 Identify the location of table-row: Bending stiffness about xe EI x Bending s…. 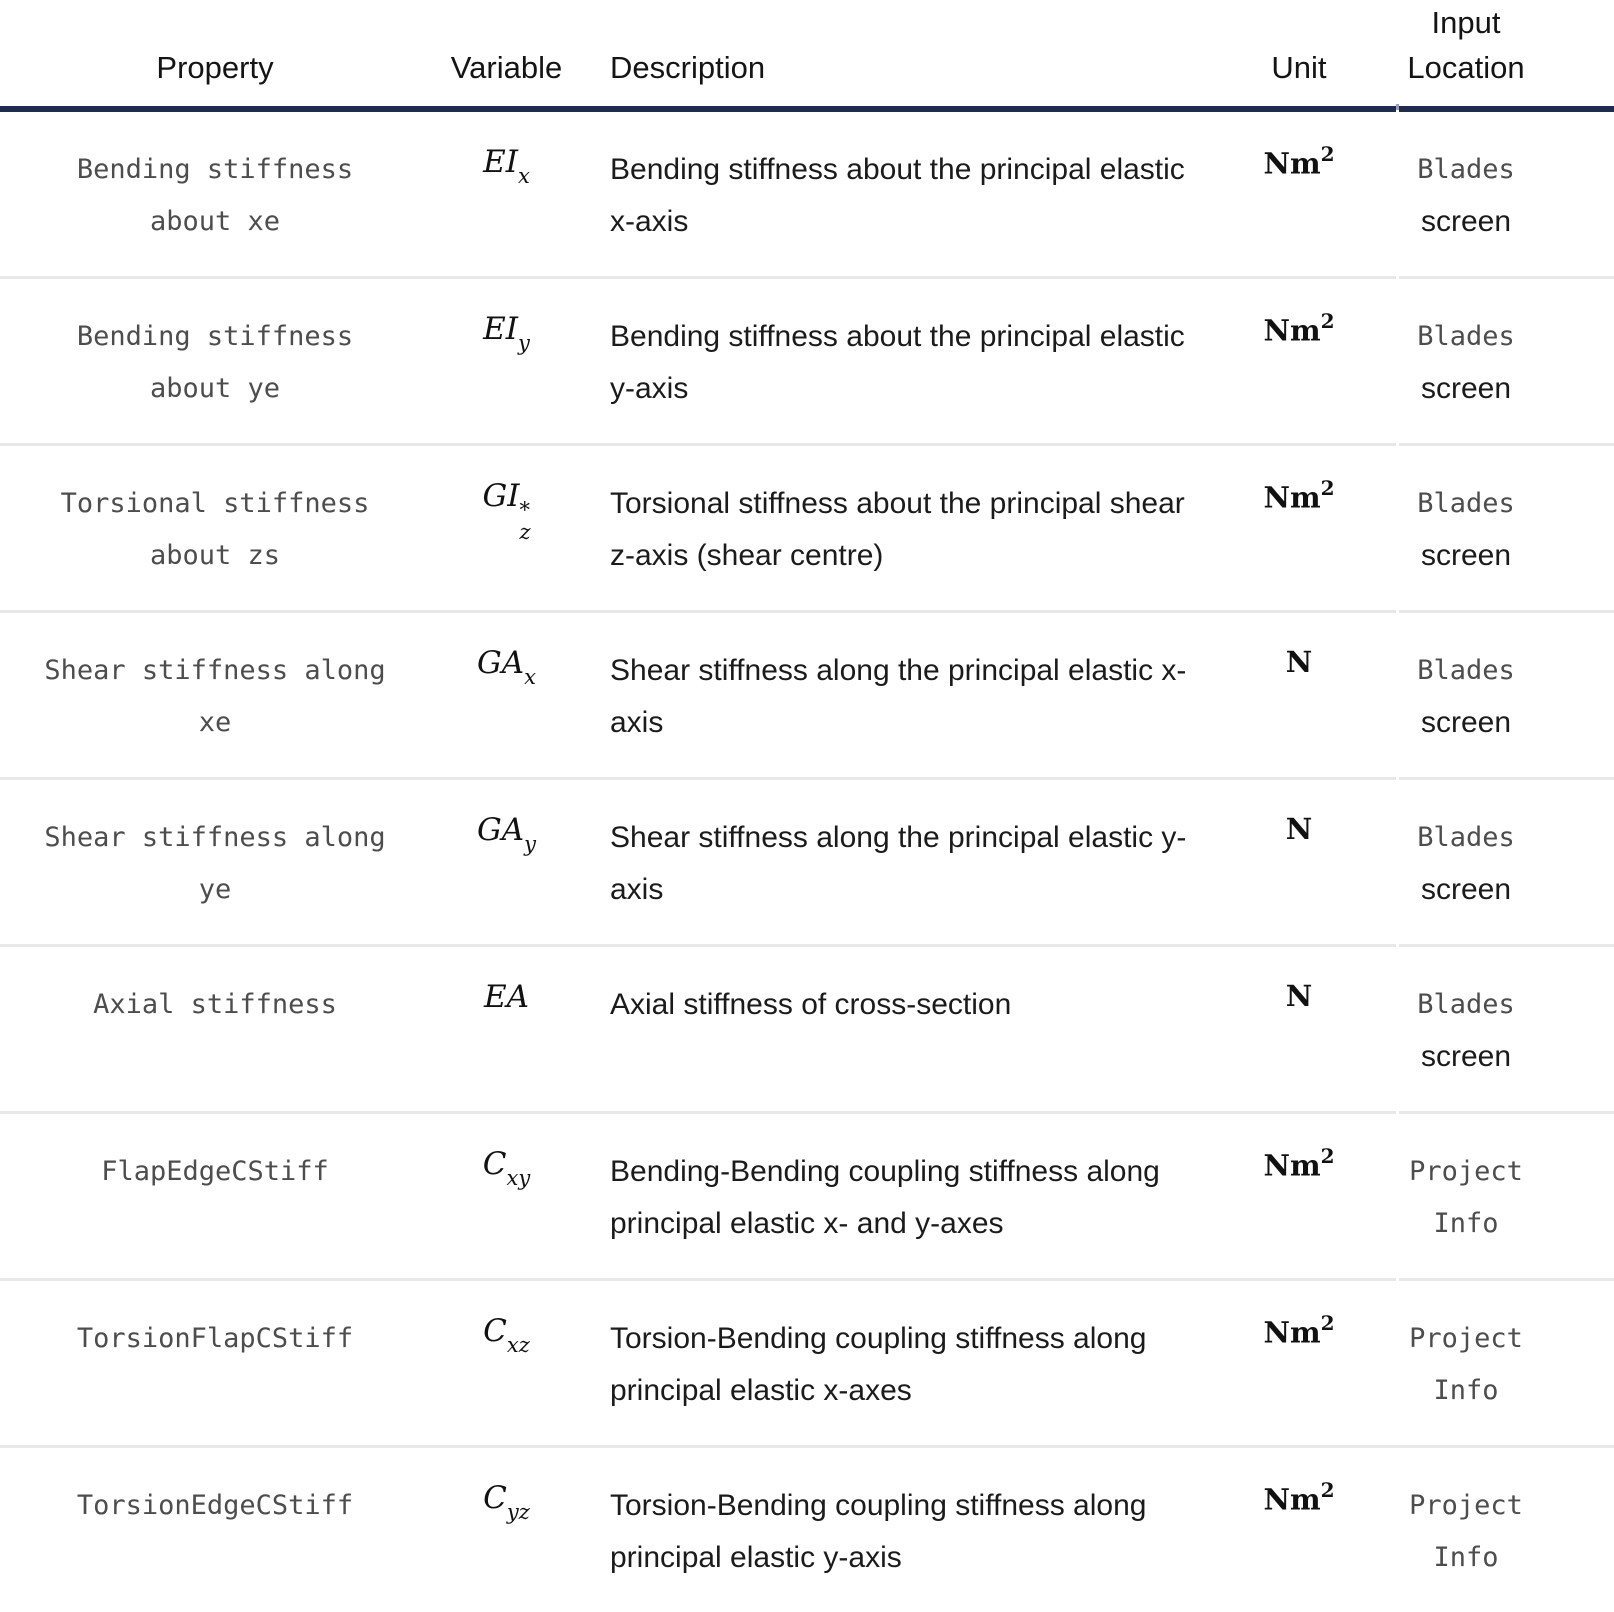
(807, 195).